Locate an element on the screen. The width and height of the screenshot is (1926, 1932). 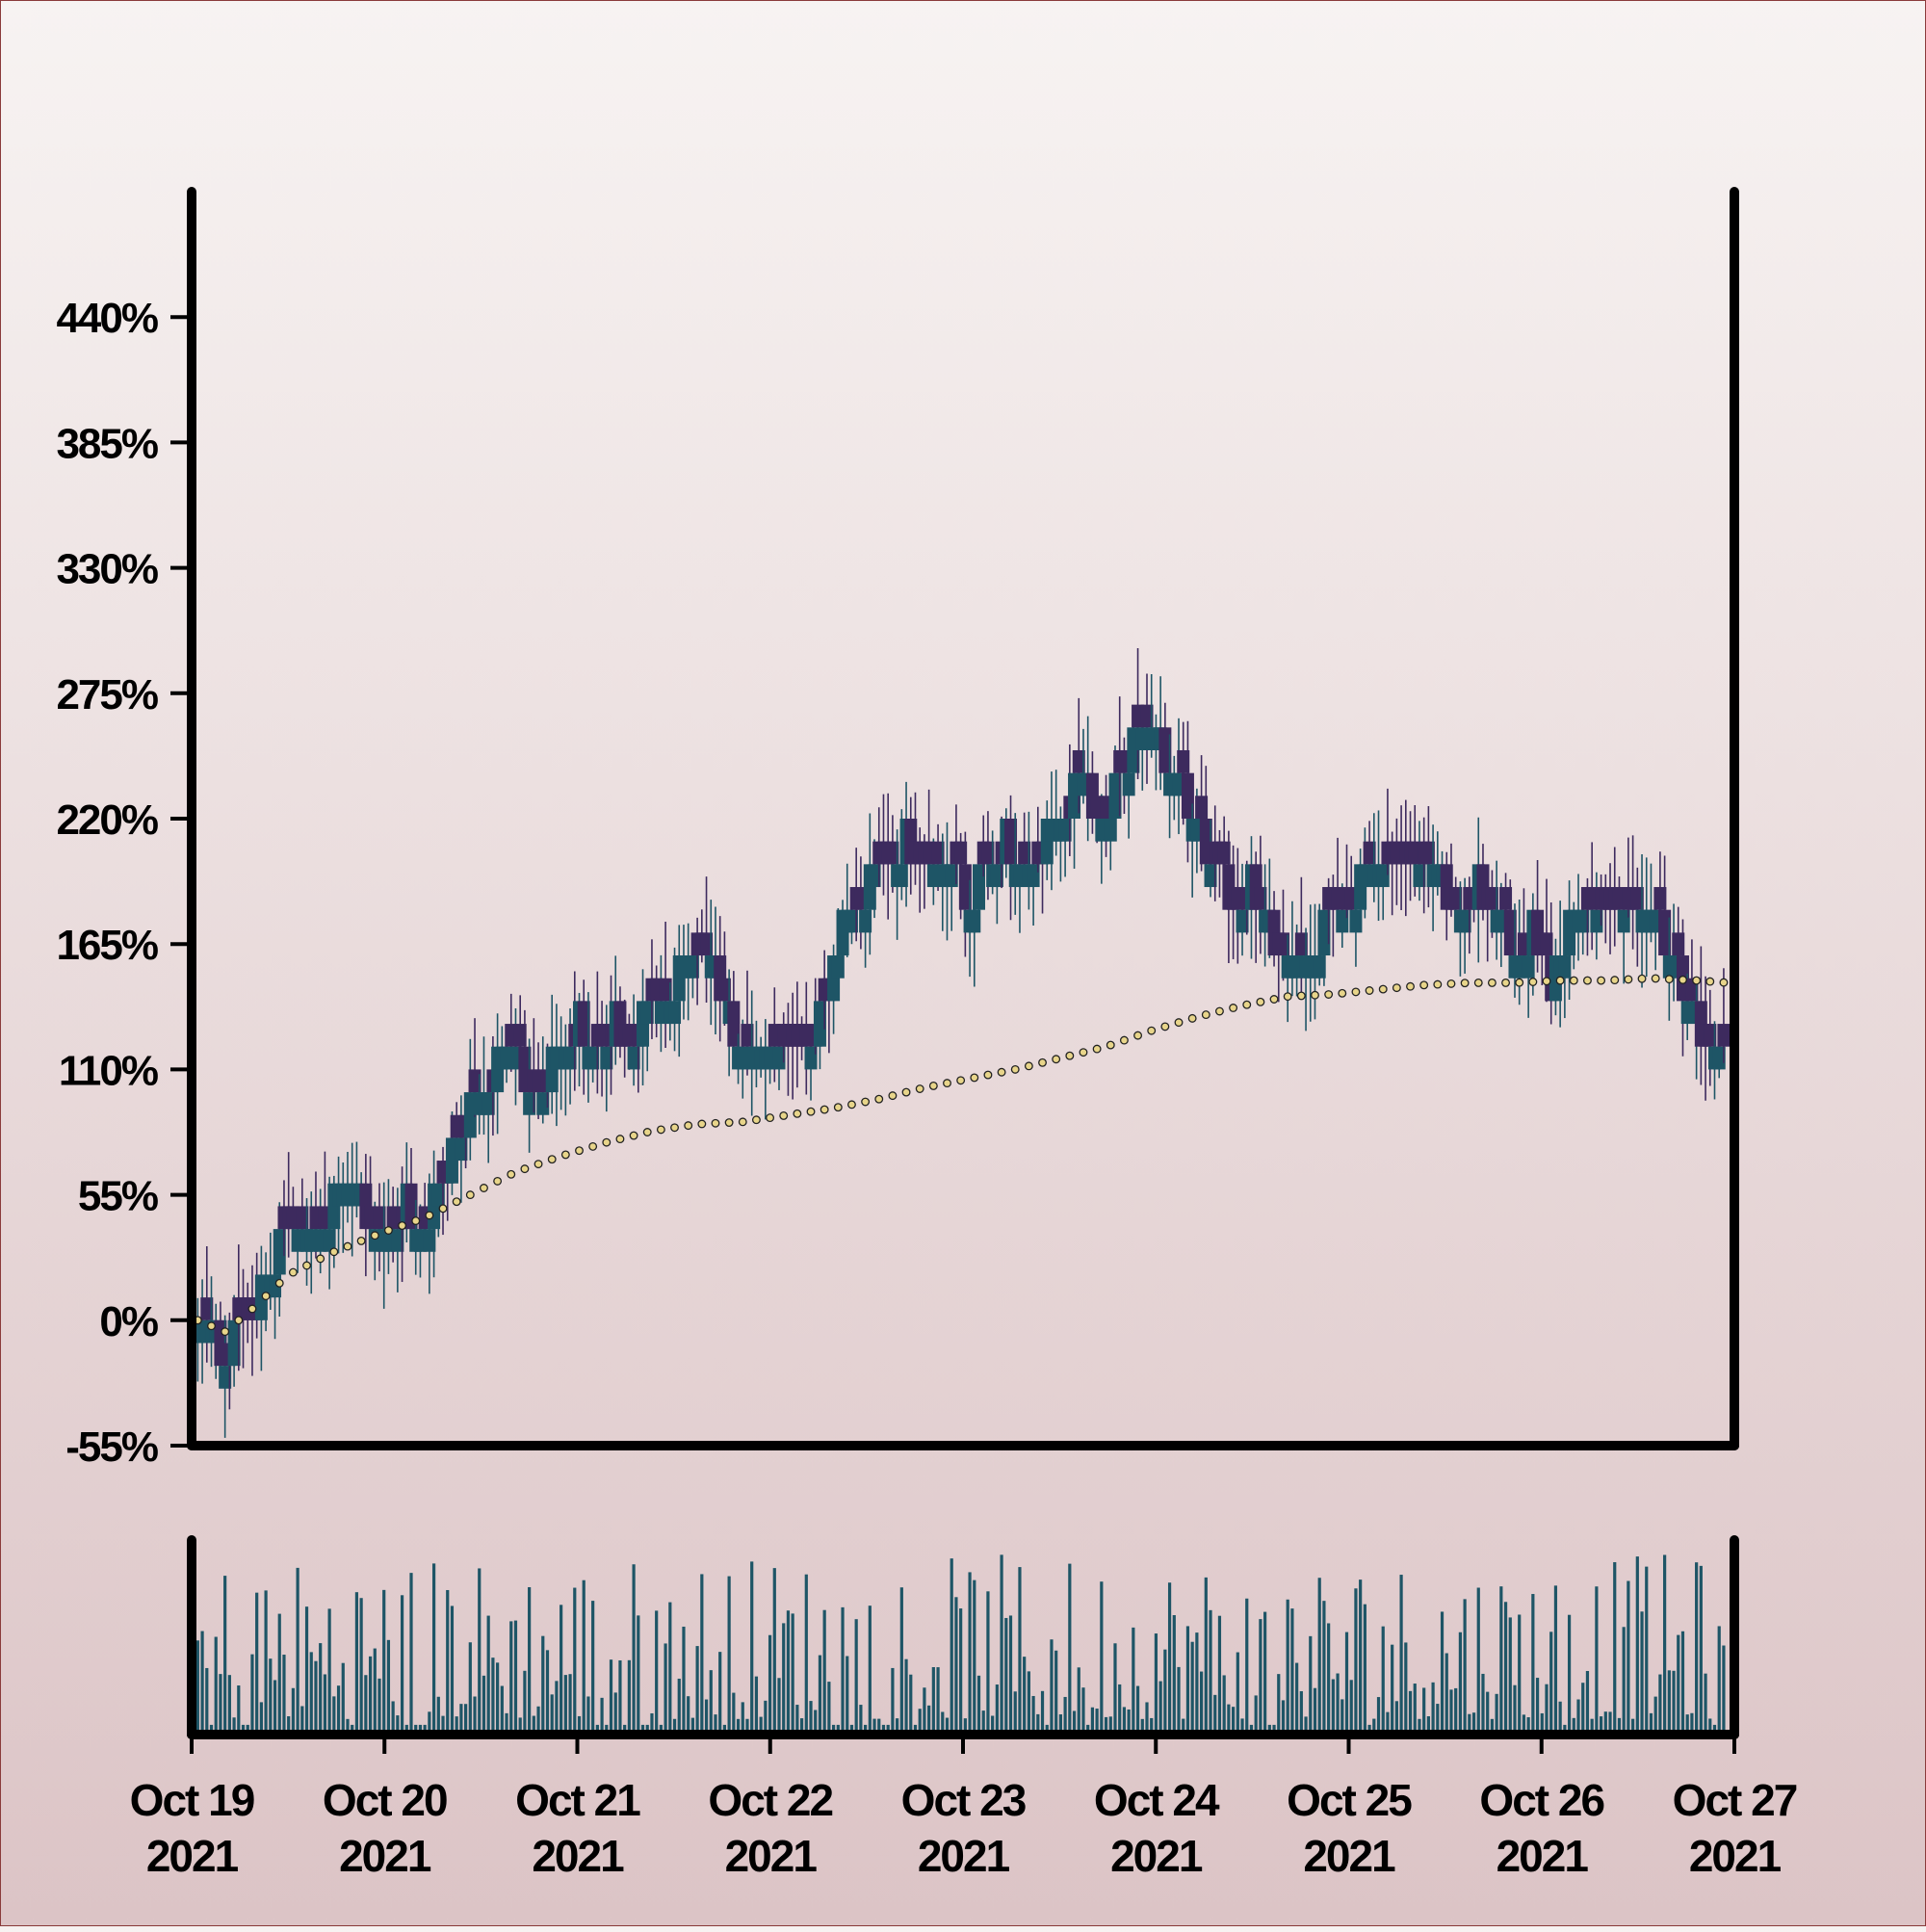
x-tick-label-date: Oct 20 is located at coordinates (385, 1800).